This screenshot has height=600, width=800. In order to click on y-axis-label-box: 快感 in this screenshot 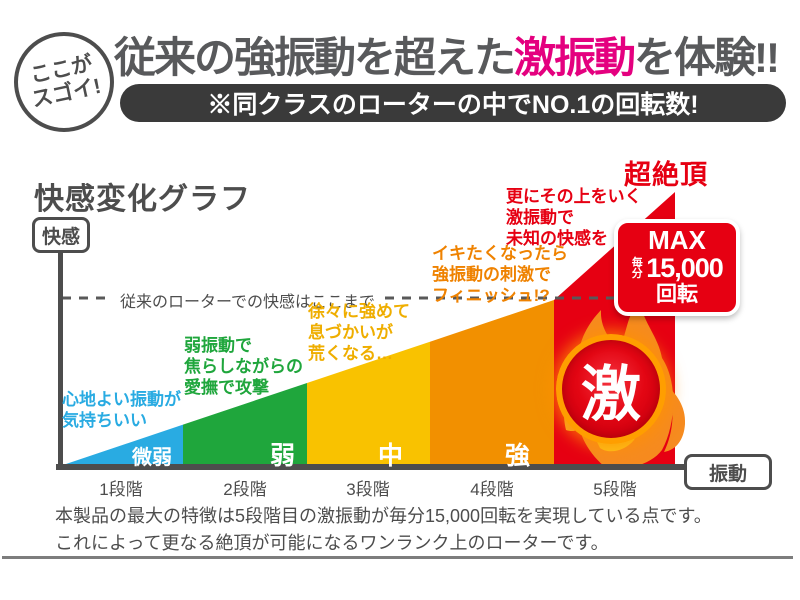, I will do `click(61, 235)`.